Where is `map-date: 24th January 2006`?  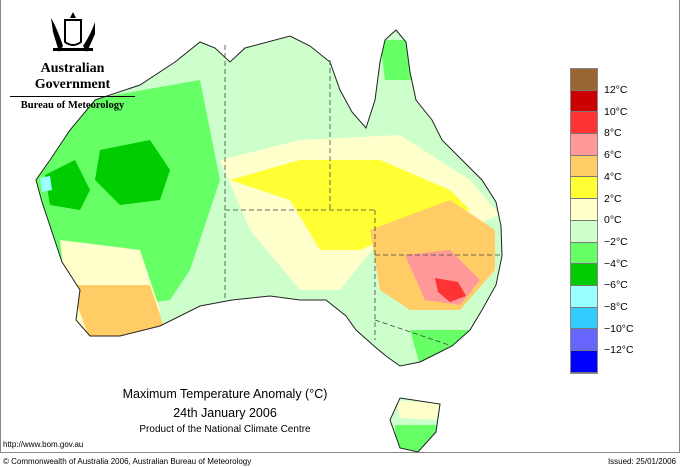 map-date: 24th January 2006 is located at coordinates (225, 413).